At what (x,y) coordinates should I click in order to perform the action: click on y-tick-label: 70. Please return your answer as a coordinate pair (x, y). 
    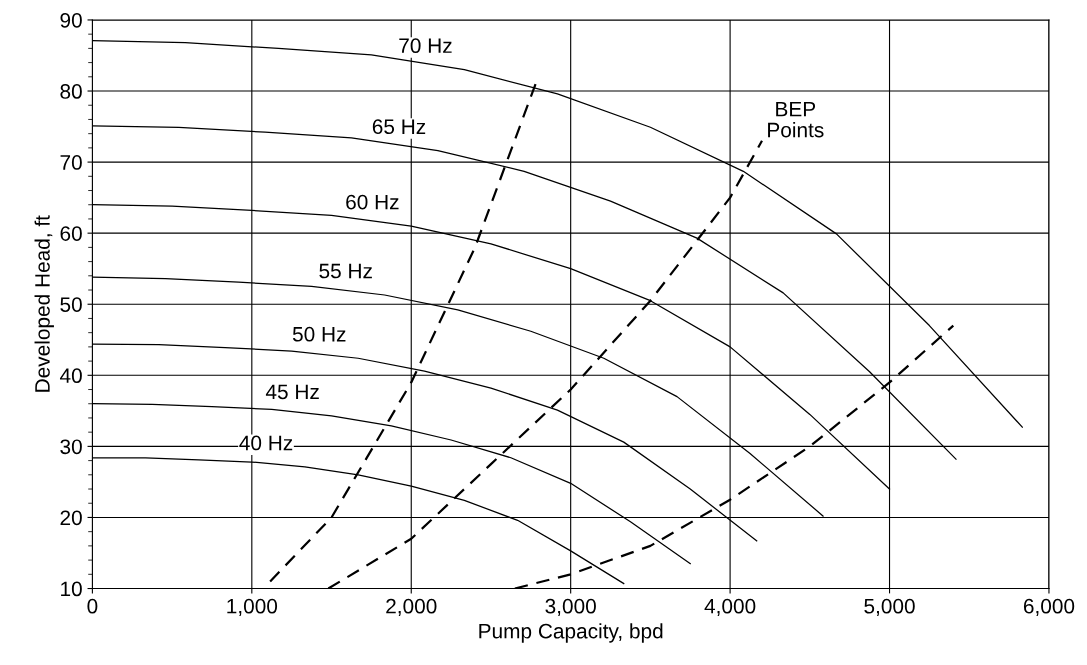
    Looking at the image, I should click on (71, 162).